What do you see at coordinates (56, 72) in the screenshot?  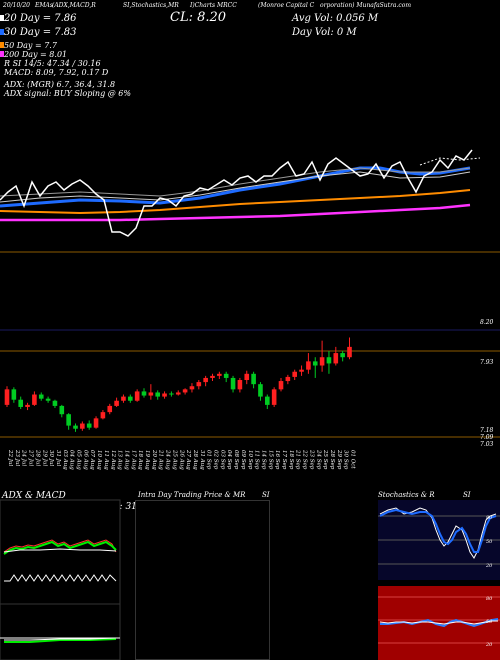 I see `macd-line: MACD: 8.09, 7.92, 0.17 D` at bounding box center [56, 72].